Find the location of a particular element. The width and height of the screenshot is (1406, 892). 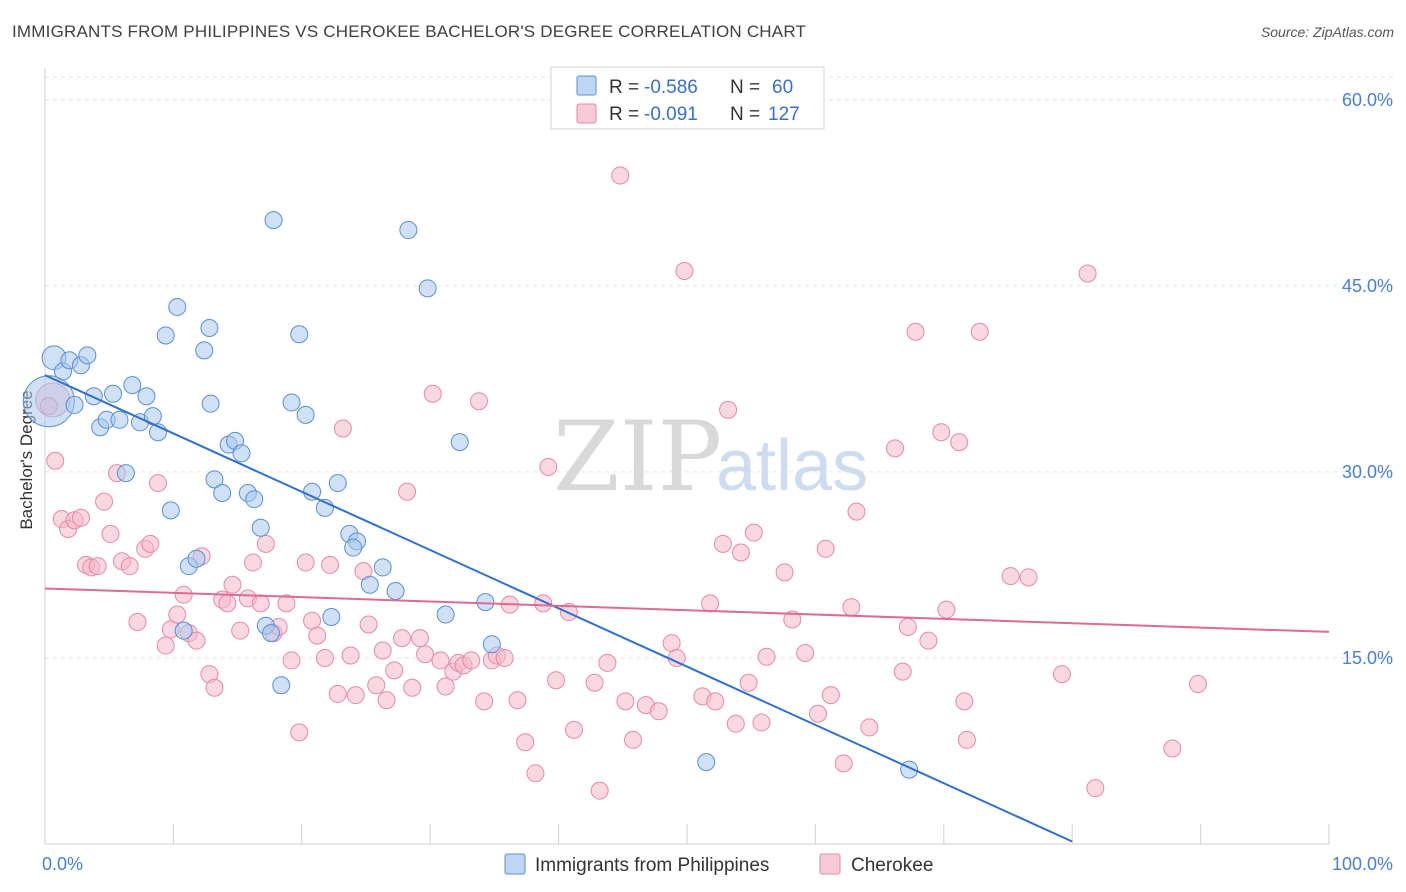

x-tick-label-1: 100.0% is located at coordinates (1362, 864).